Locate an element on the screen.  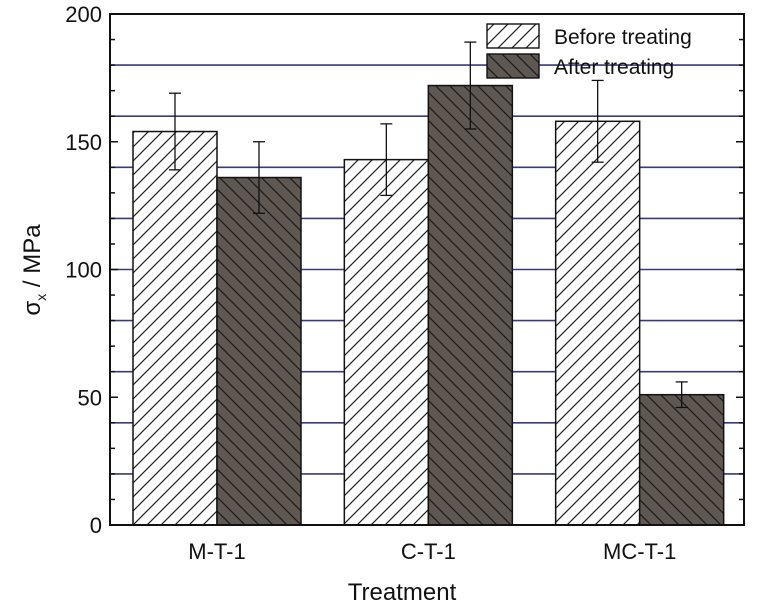
y-tick-label: 0 is located at coordinates (96, 525).